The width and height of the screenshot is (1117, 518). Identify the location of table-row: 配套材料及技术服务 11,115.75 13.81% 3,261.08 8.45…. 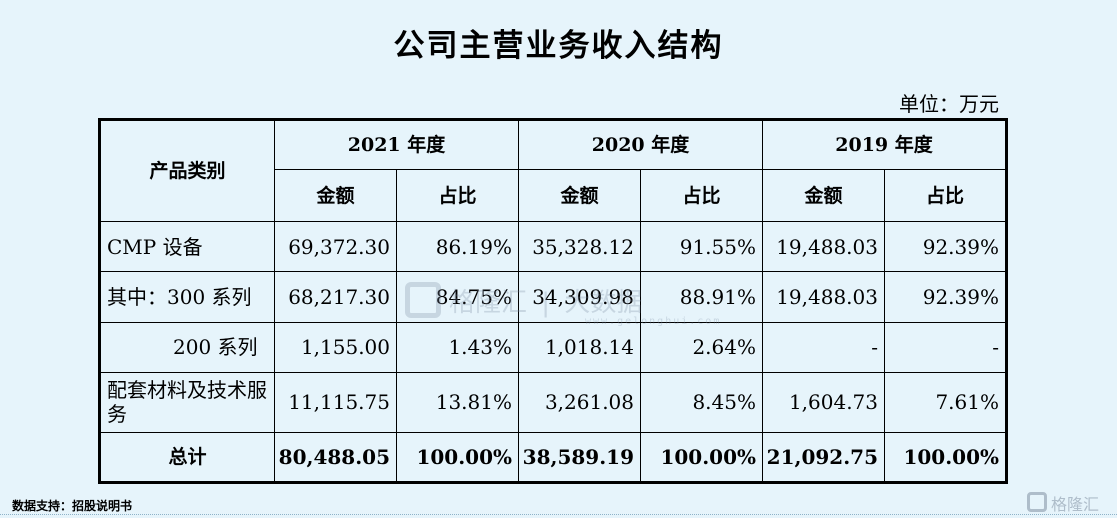
(553, 402).